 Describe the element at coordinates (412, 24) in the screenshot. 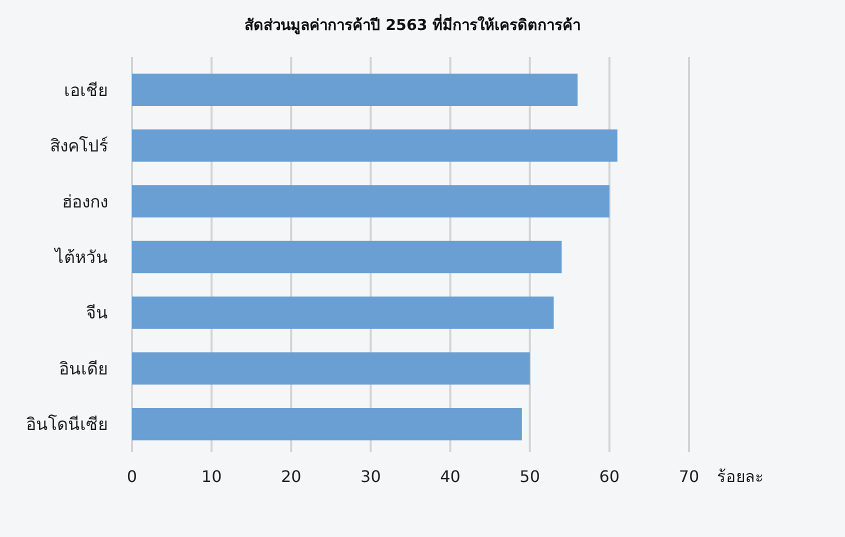

I see `chart-title: สัดส่วนมูลค่าการค้าปี 2563 ที่มีการให้เครดิตการค้า` at that location.